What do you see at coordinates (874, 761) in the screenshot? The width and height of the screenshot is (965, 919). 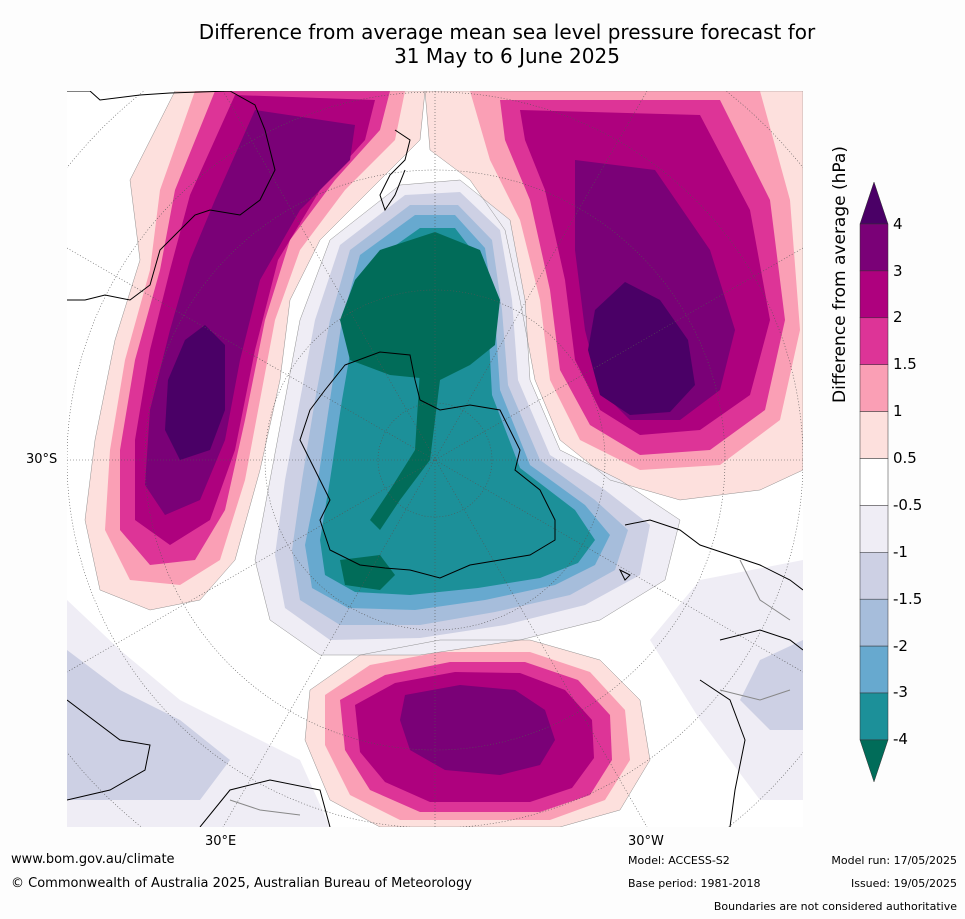 I see `colorbar-extend-bottom` at bounding box center [874, 761].